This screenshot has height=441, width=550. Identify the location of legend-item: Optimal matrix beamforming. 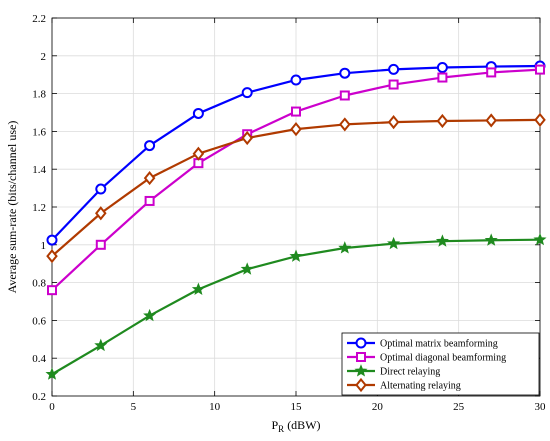
(422, 343).